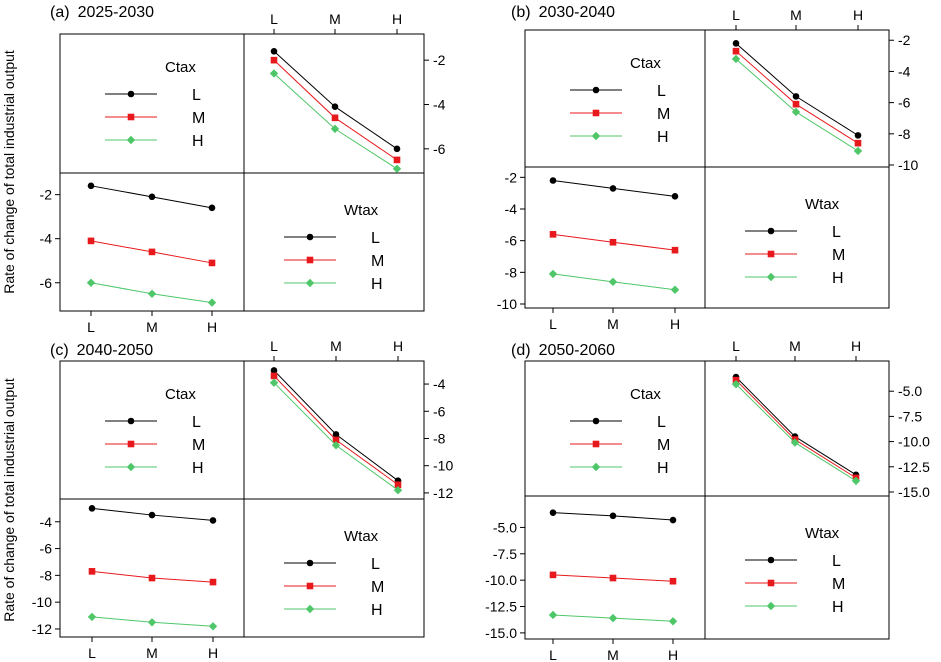  Describe the element at coordinates (115, 350) in the screenshot. I see `panel-period: 2040-2050` at that location.